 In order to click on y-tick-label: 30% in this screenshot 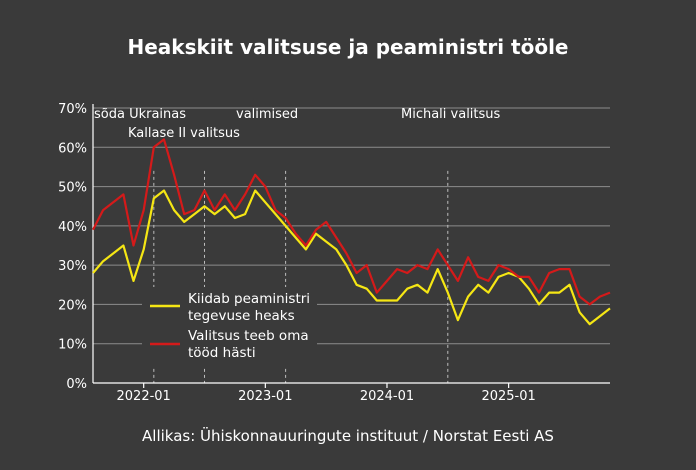, I will do `click(72, 266)`.